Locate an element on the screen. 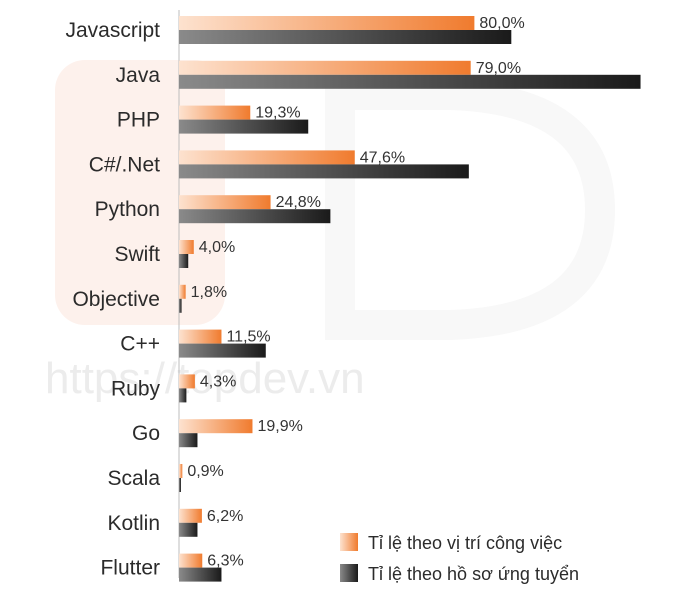  value-label-swift: 4,0% is located at coordinates (217, 247).